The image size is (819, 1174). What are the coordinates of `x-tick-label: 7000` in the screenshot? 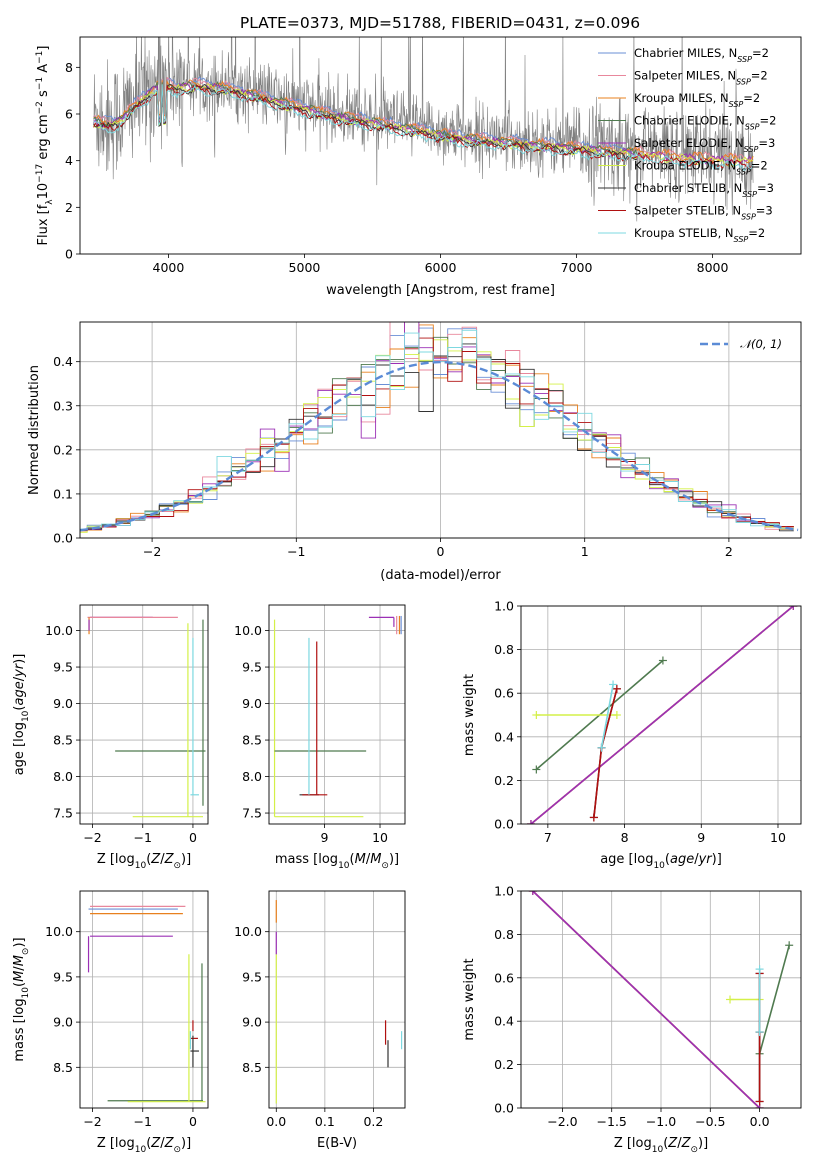 It's located at (577, 267).